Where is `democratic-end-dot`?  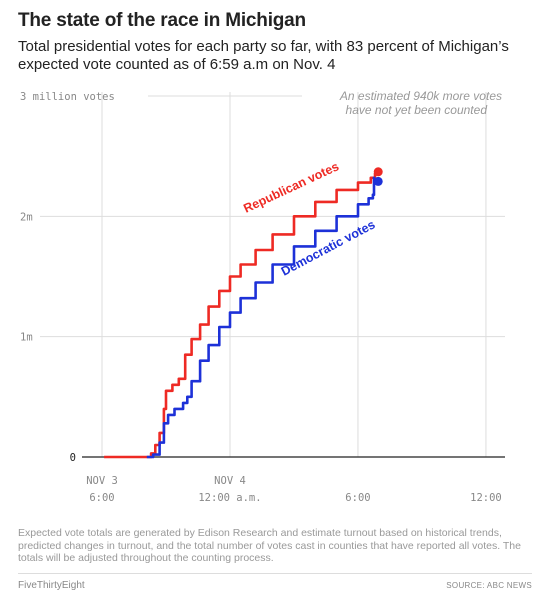 democratic-end-dot is located at coordinates (378, 181).